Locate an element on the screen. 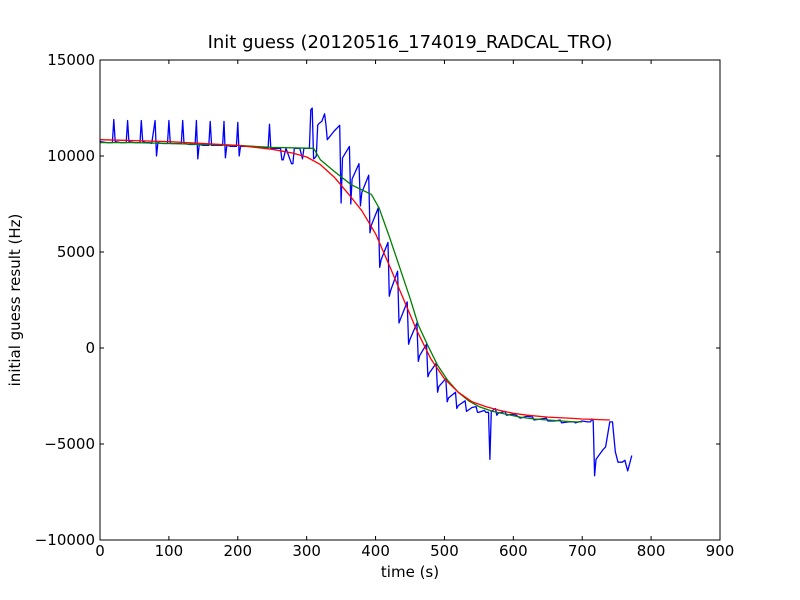 This screenshot has height=600, width=800. x-tick-label: 100 is located at coordinates (169, 551).